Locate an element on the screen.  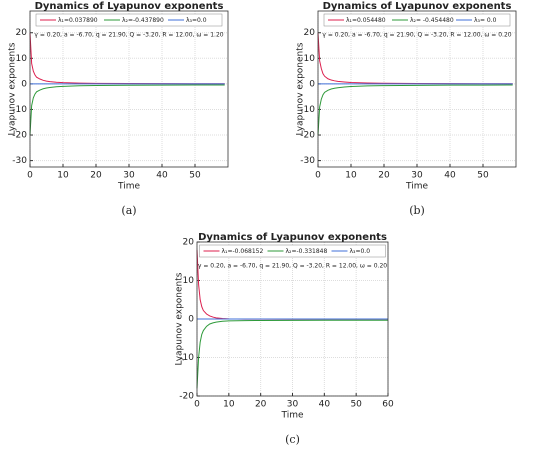
x-tick-label: 60 is located at coordinates (388, 405).